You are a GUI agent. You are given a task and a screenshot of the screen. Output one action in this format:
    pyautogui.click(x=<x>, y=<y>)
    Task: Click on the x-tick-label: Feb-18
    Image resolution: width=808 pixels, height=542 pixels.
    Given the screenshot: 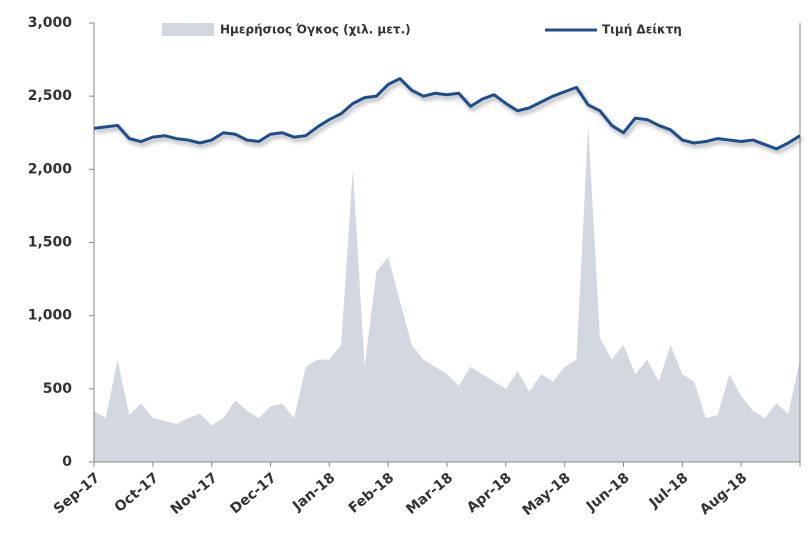 What is the action you would take?
    pyautogui.click(x=372, y=493)
    